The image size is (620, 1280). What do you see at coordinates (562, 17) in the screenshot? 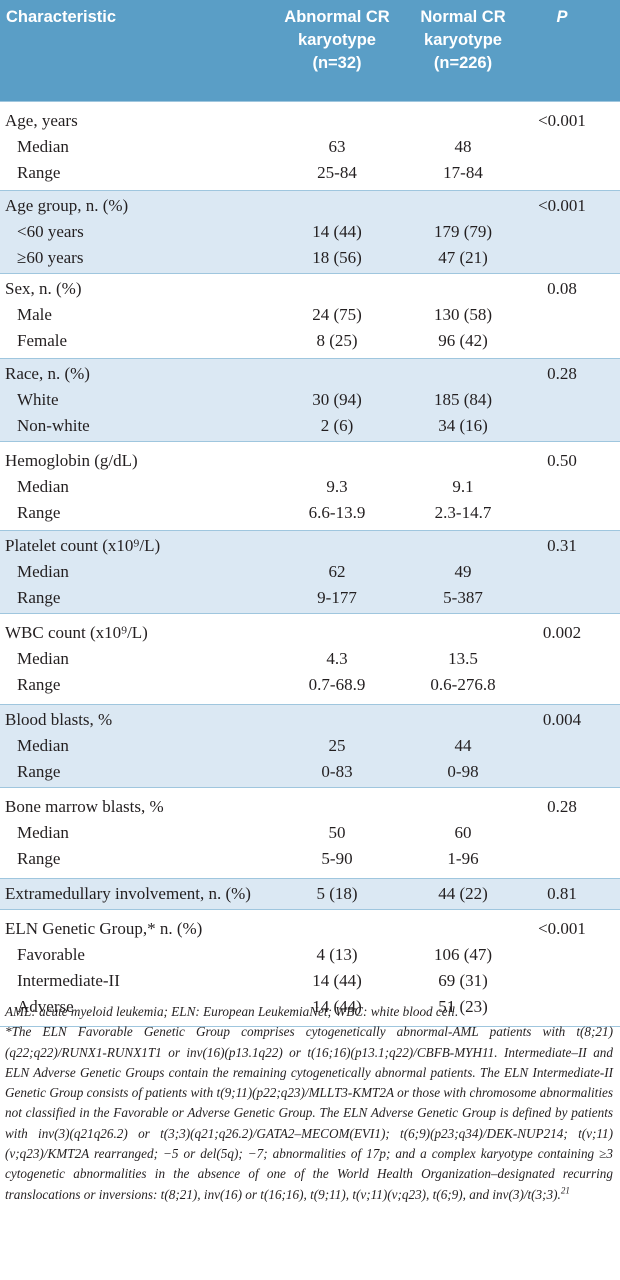
I see `header-p-value: P` at bounding box center [562, 17].